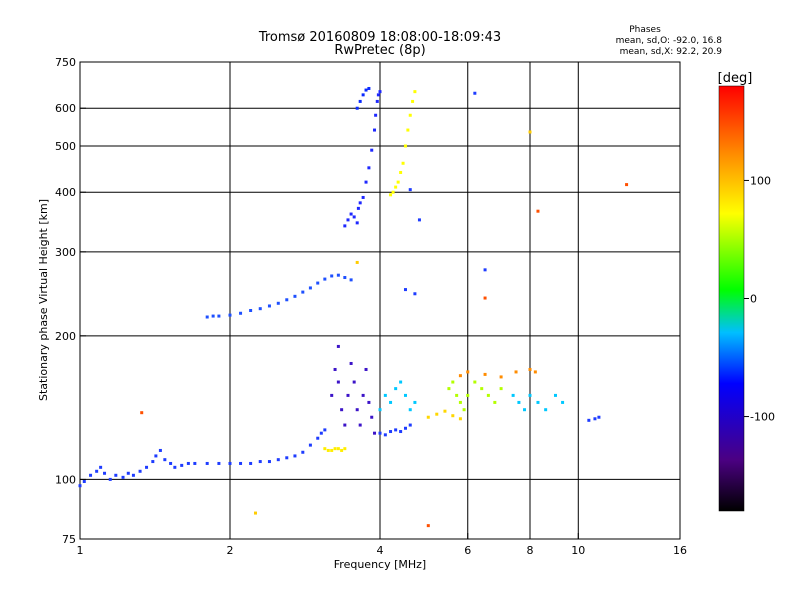  I want to click on colorbar-label: [deg], so click(735, 78).